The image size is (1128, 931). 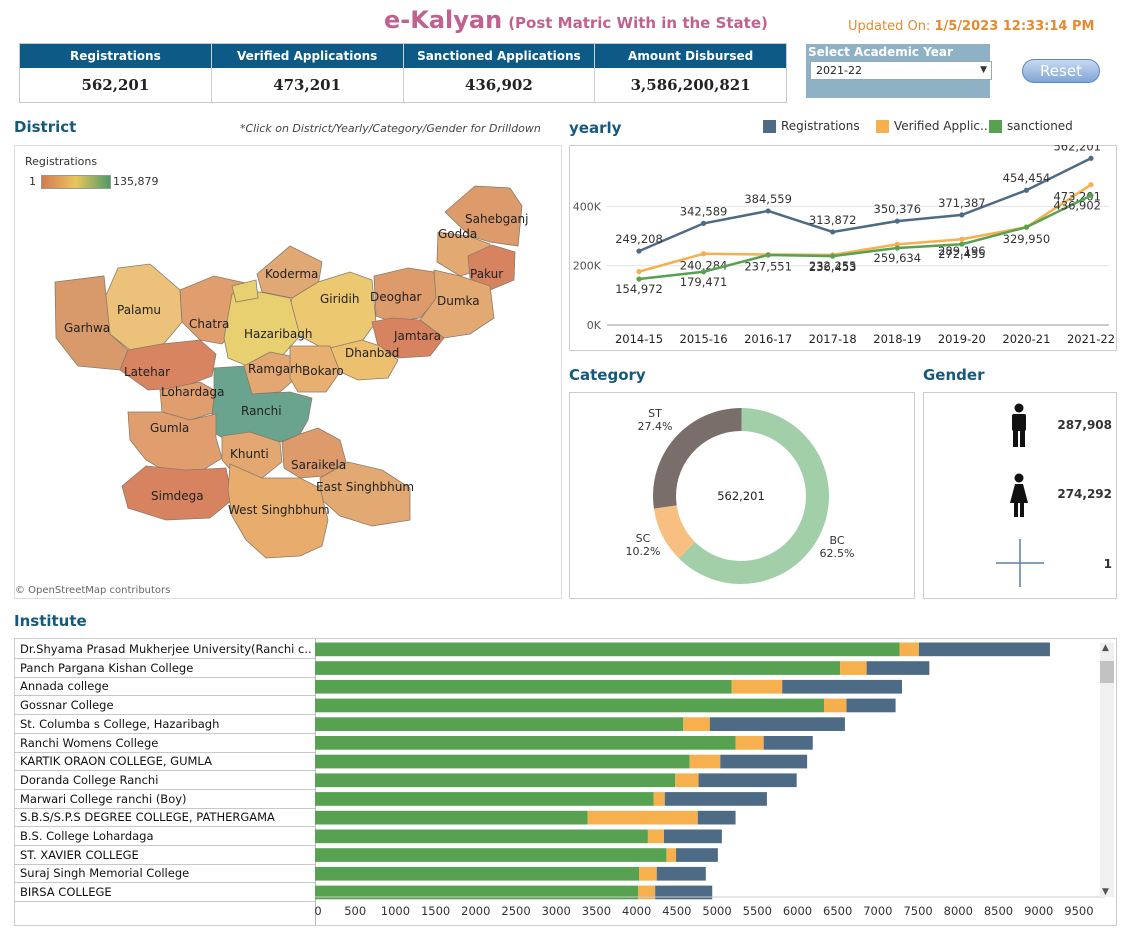 What do you see at coordinates (165, 706) in the screenshot?
I see `institute-row: Gossnar College` at bounding box center [165, 706].